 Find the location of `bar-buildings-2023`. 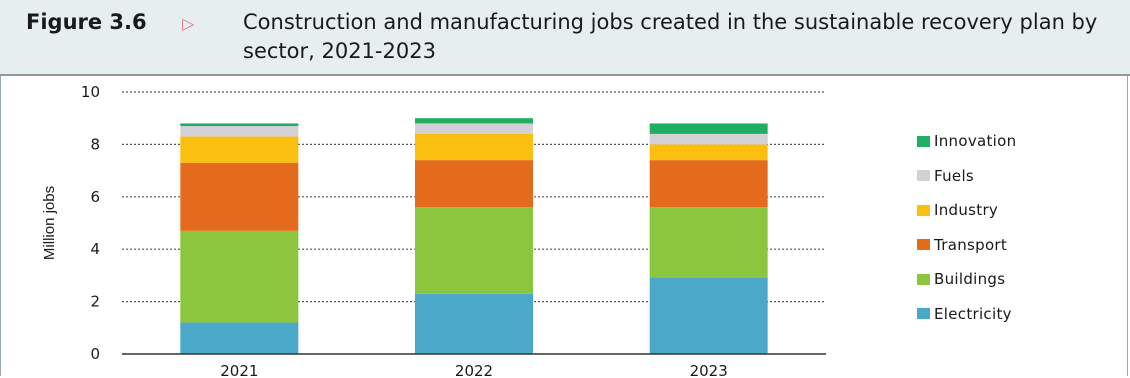

bar-buildings-2023 is located at coordinates (708, 243).